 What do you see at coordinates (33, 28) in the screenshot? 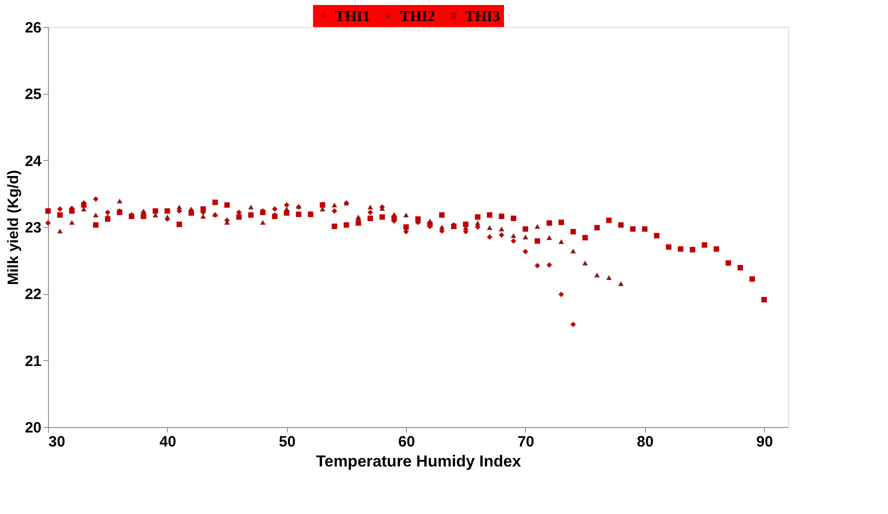
I see `y-tick-label: 26` at bounding box center [33, 28].